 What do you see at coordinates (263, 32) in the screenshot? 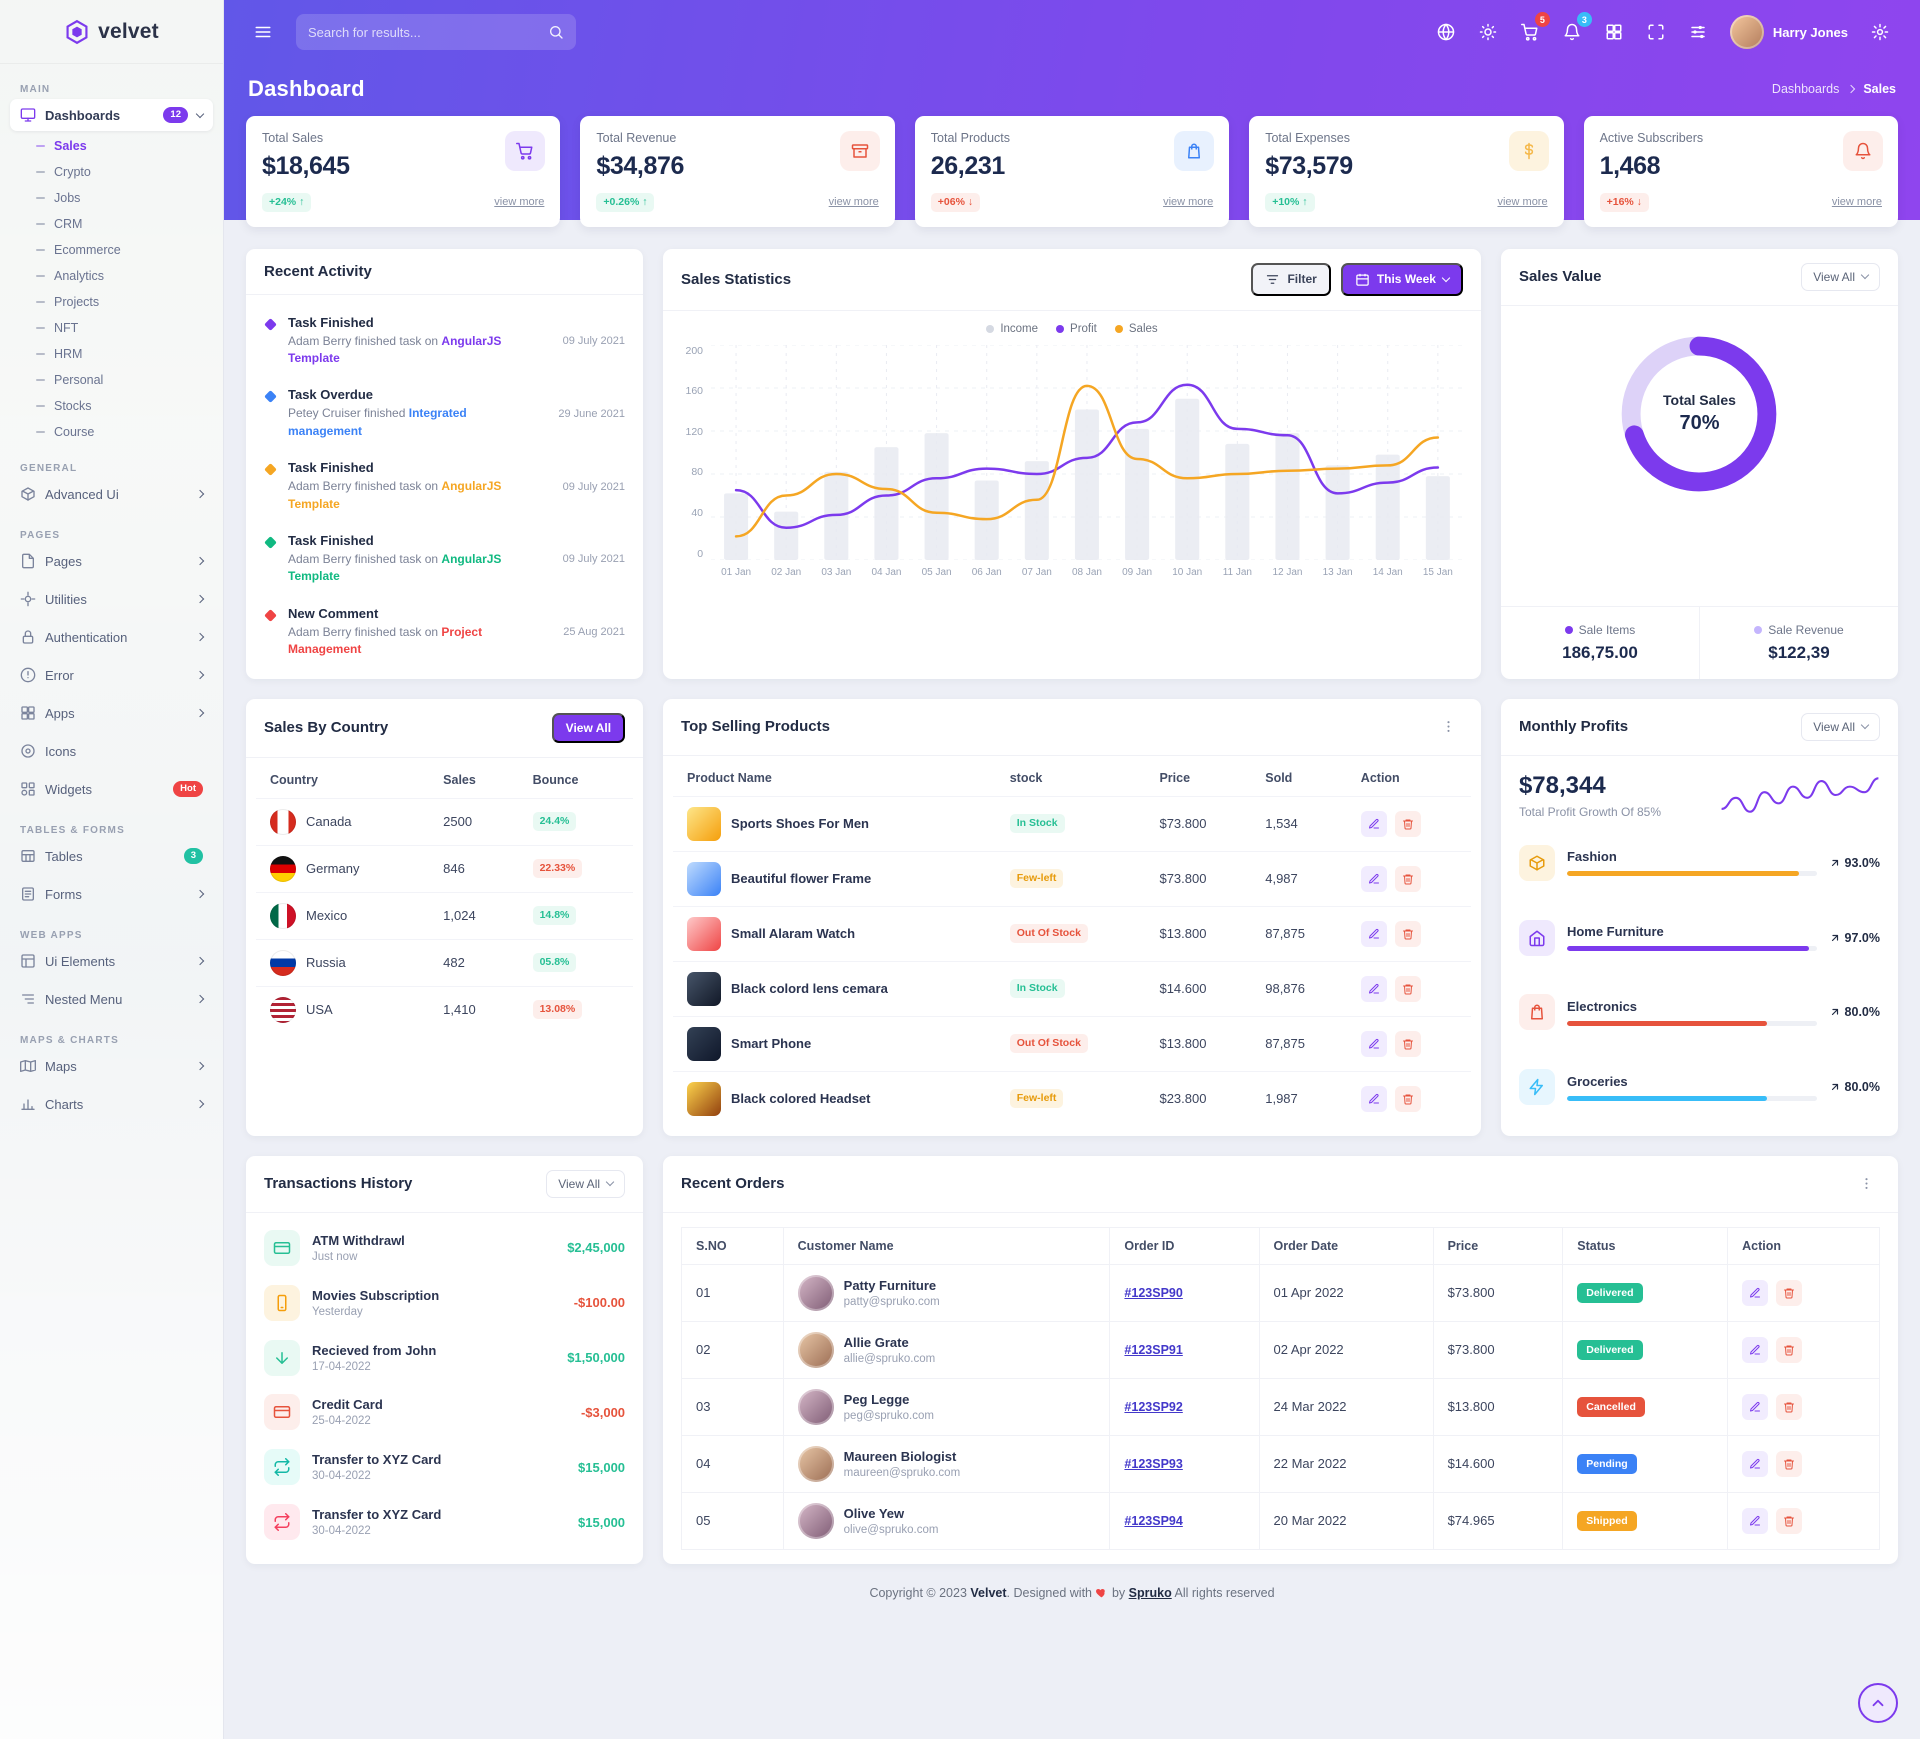
I see `menu-toggle-button` at bounding box center [263, 32].